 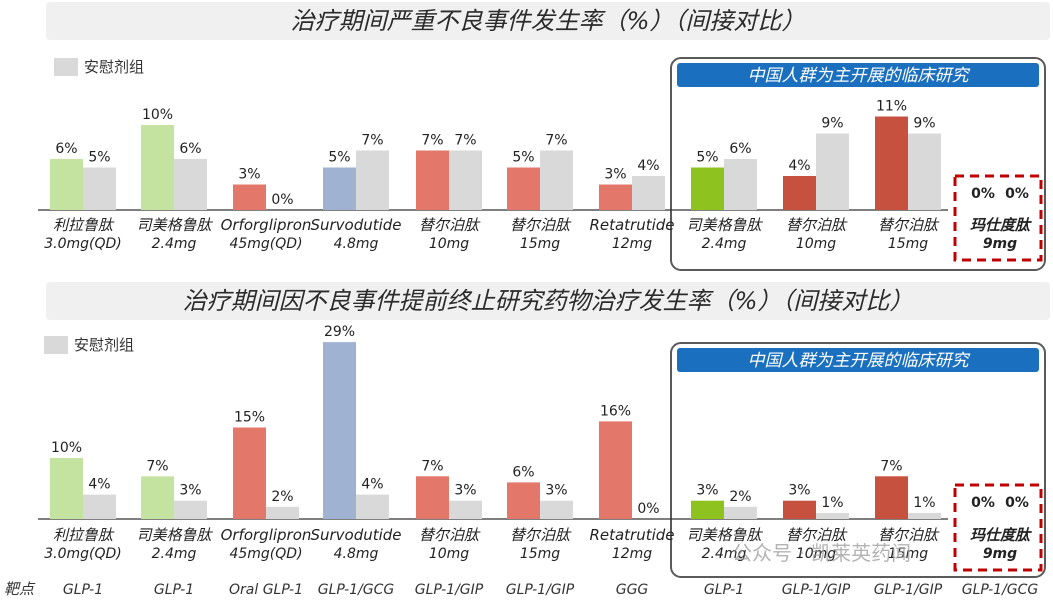 I want to click on drug-value-label: 10%, so click(x=157, y=115).